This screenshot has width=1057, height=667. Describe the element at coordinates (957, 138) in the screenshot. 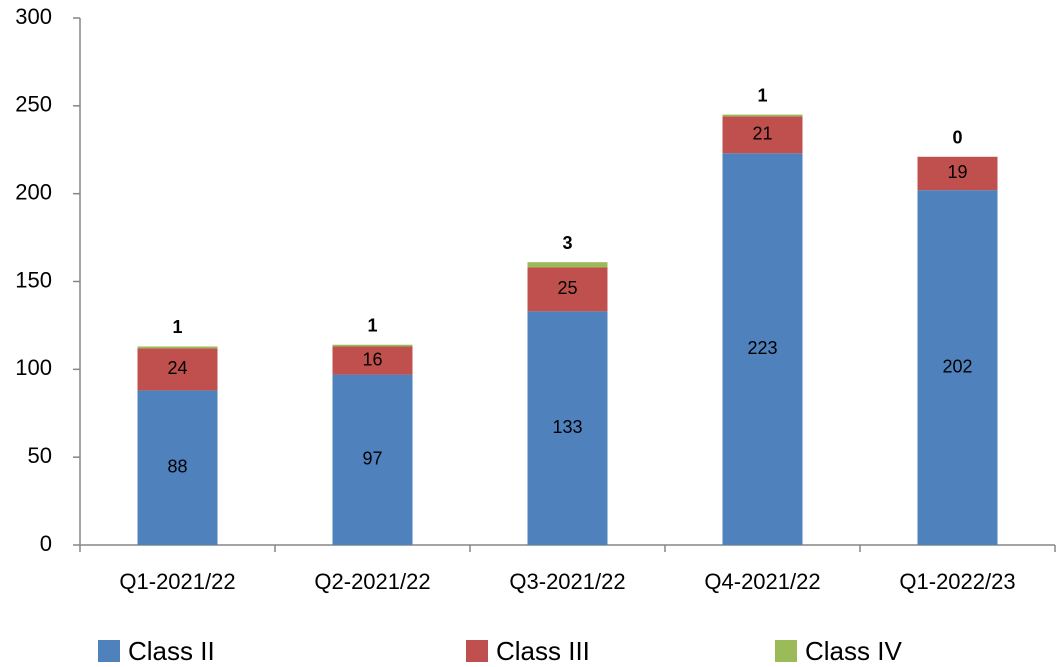

I see `data-label: 0` at that location.